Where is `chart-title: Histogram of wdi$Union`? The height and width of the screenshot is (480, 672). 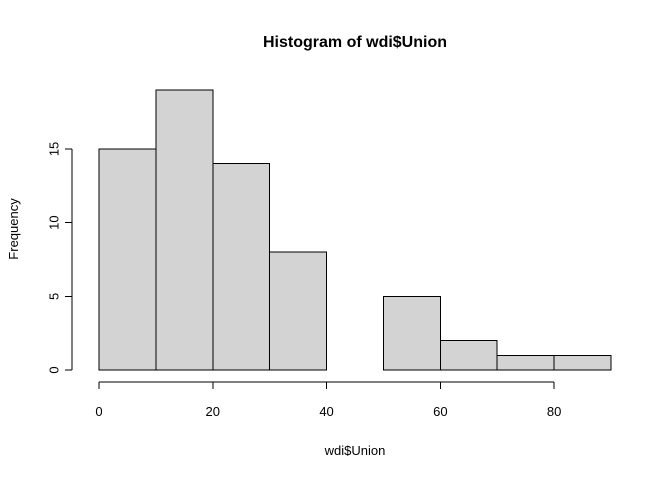 chart-title: Histogram of wdi$Union is located at coordinates (355, 42).